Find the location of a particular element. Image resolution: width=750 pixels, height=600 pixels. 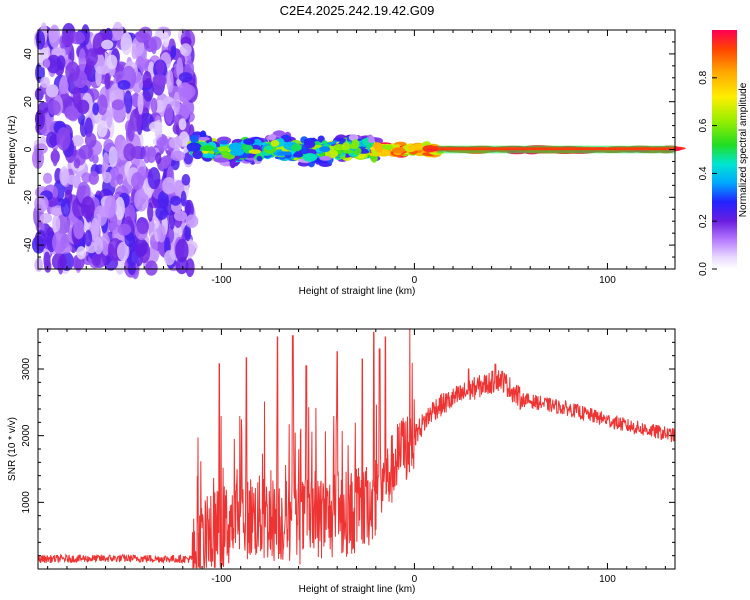

spectrogram-ytick-label: -20 is located at coordinates (28, 197).